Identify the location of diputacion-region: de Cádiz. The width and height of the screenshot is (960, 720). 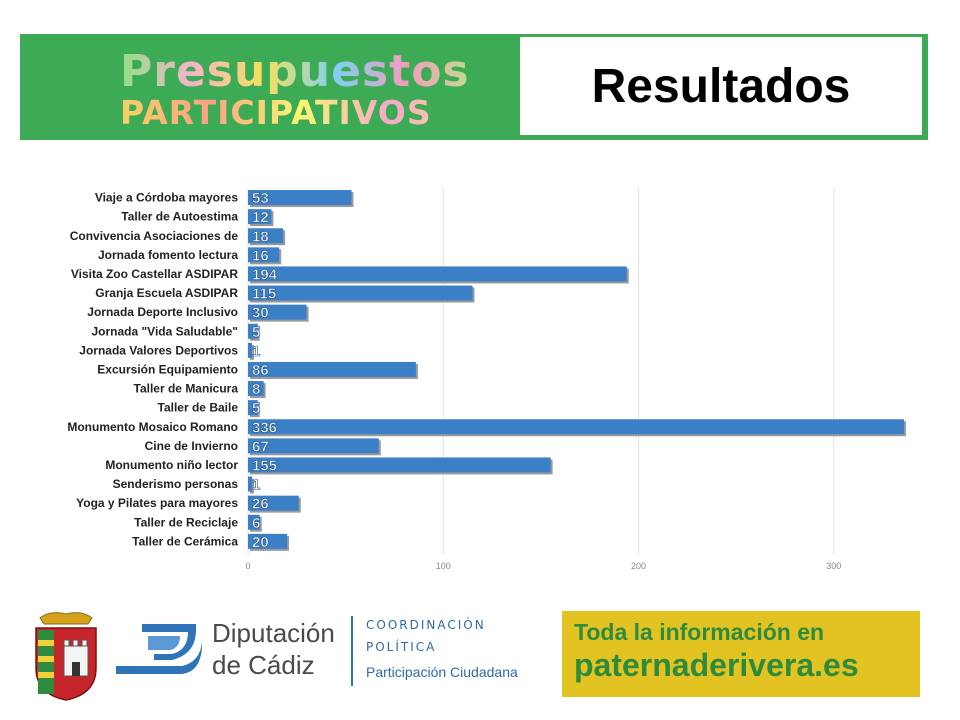
(263, 665).